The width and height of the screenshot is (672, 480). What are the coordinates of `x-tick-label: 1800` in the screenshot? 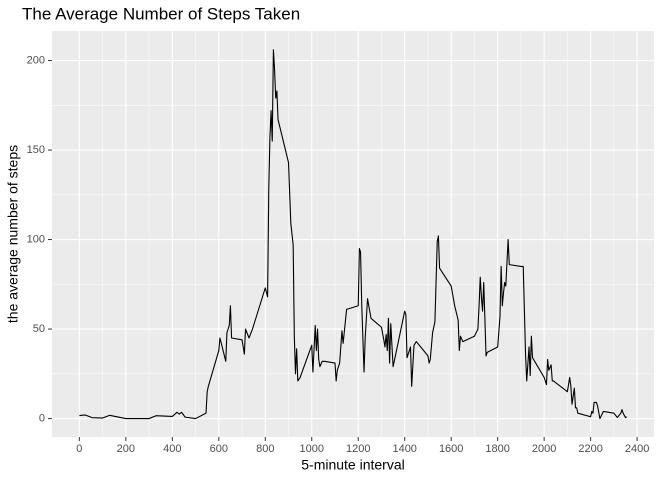 It's located at (497, 449).